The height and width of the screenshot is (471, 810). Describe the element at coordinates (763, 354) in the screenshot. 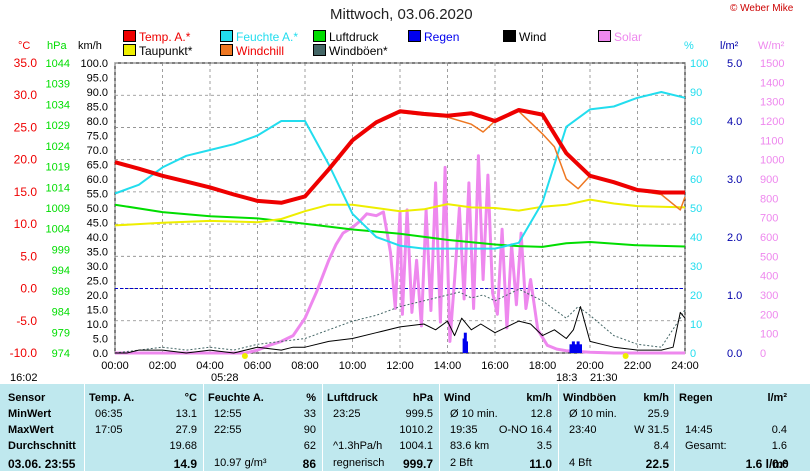

I see `solar-tick-label: 0` at that location.